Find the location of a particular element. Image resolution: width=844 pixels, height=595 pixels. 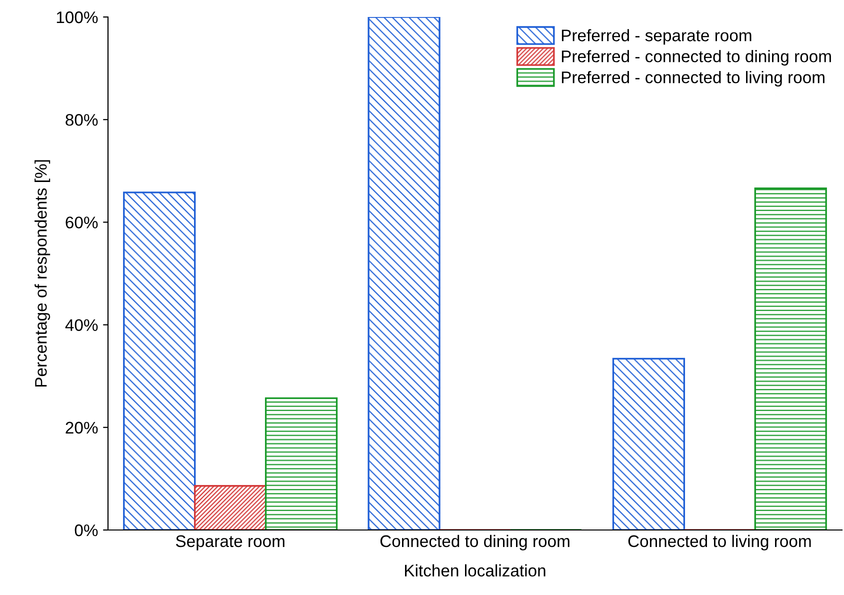

x-axis-title: Kitchen localization is located at coordinates (475, 570).